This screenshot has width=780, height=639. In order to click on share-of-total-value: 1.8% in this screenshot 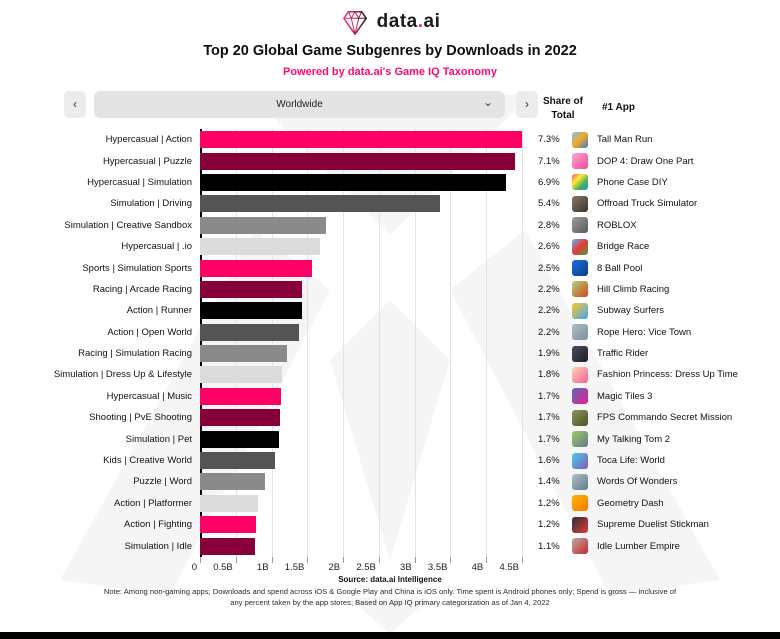, I will do `click(549, 375)`.